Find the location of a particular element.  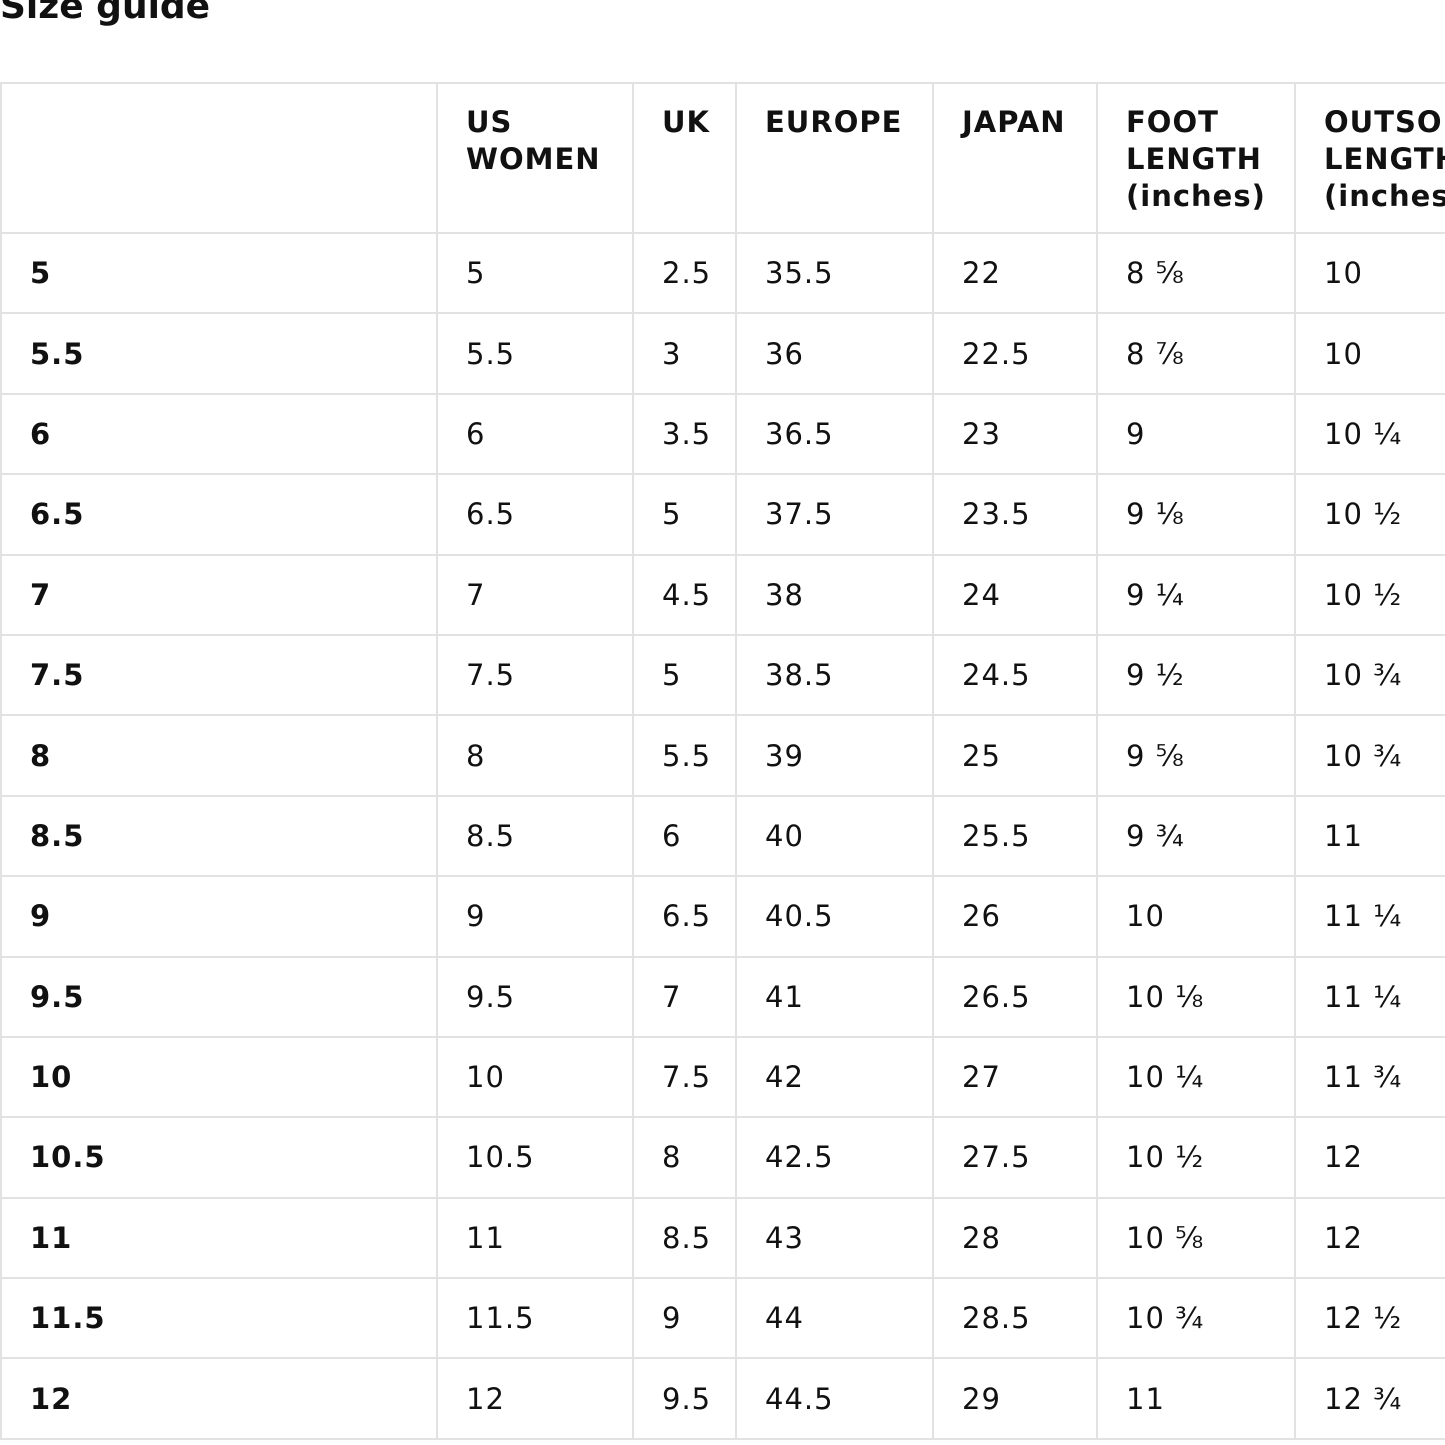

table-cell: 8.5 is located at coordinates (684, 1238).